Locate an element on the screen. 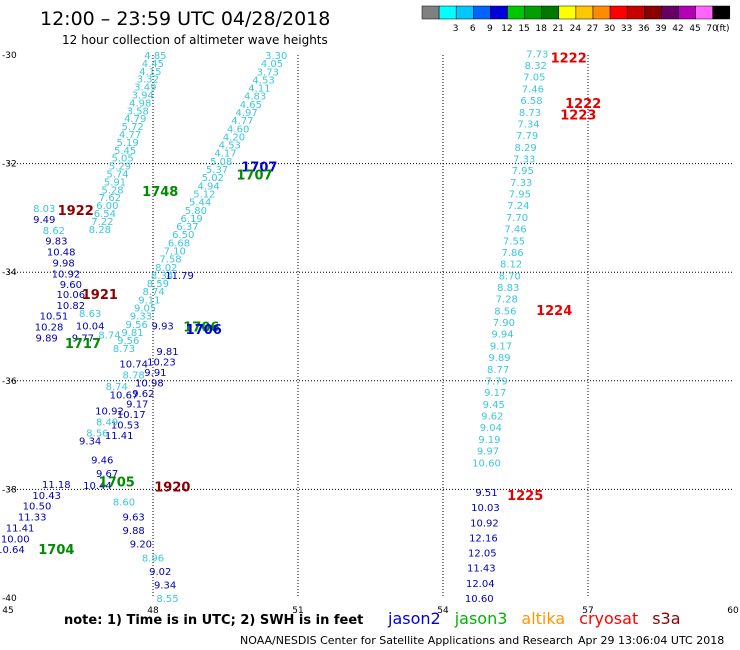  wave-height-label: 10.64 is located at coordinates (12, 550).